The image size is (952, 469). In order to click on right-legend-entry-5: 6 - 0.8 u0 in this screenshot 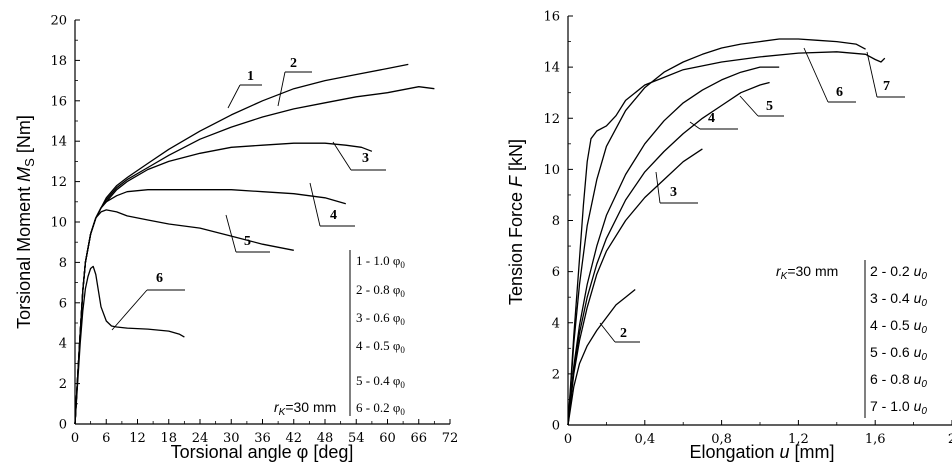, I will do `click(898, 380)`.